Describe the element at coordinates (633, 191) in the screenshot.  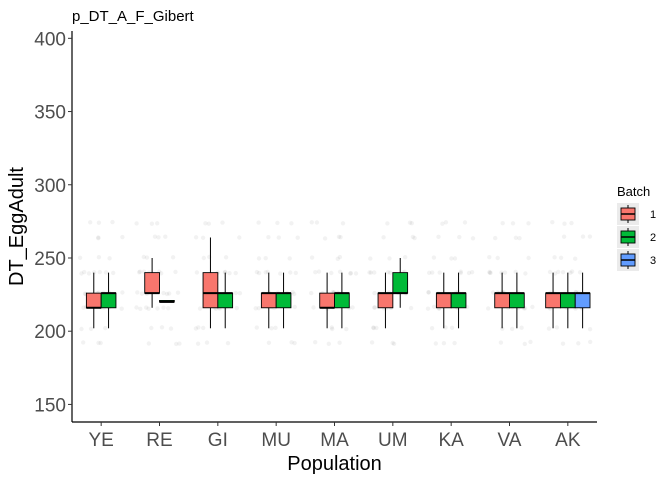
I see `legend-title: Batch` at that location.